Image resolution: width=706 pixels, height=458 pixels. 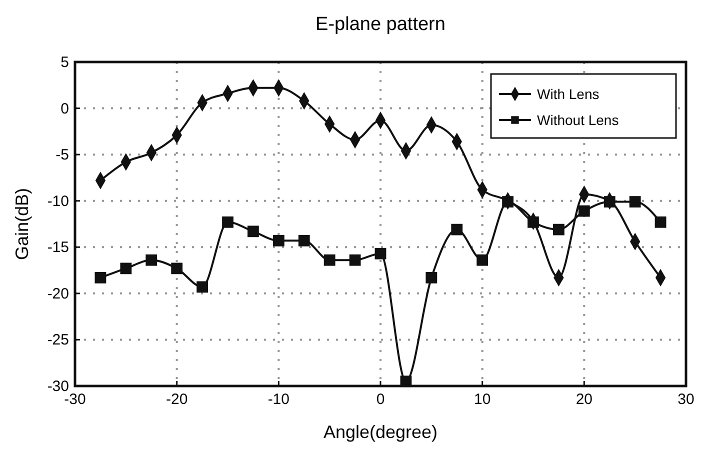 What do you see at coordinates (686, 399) in the screenshot?
I see `x-tick-label: 30` at bounding box center [686, 399].